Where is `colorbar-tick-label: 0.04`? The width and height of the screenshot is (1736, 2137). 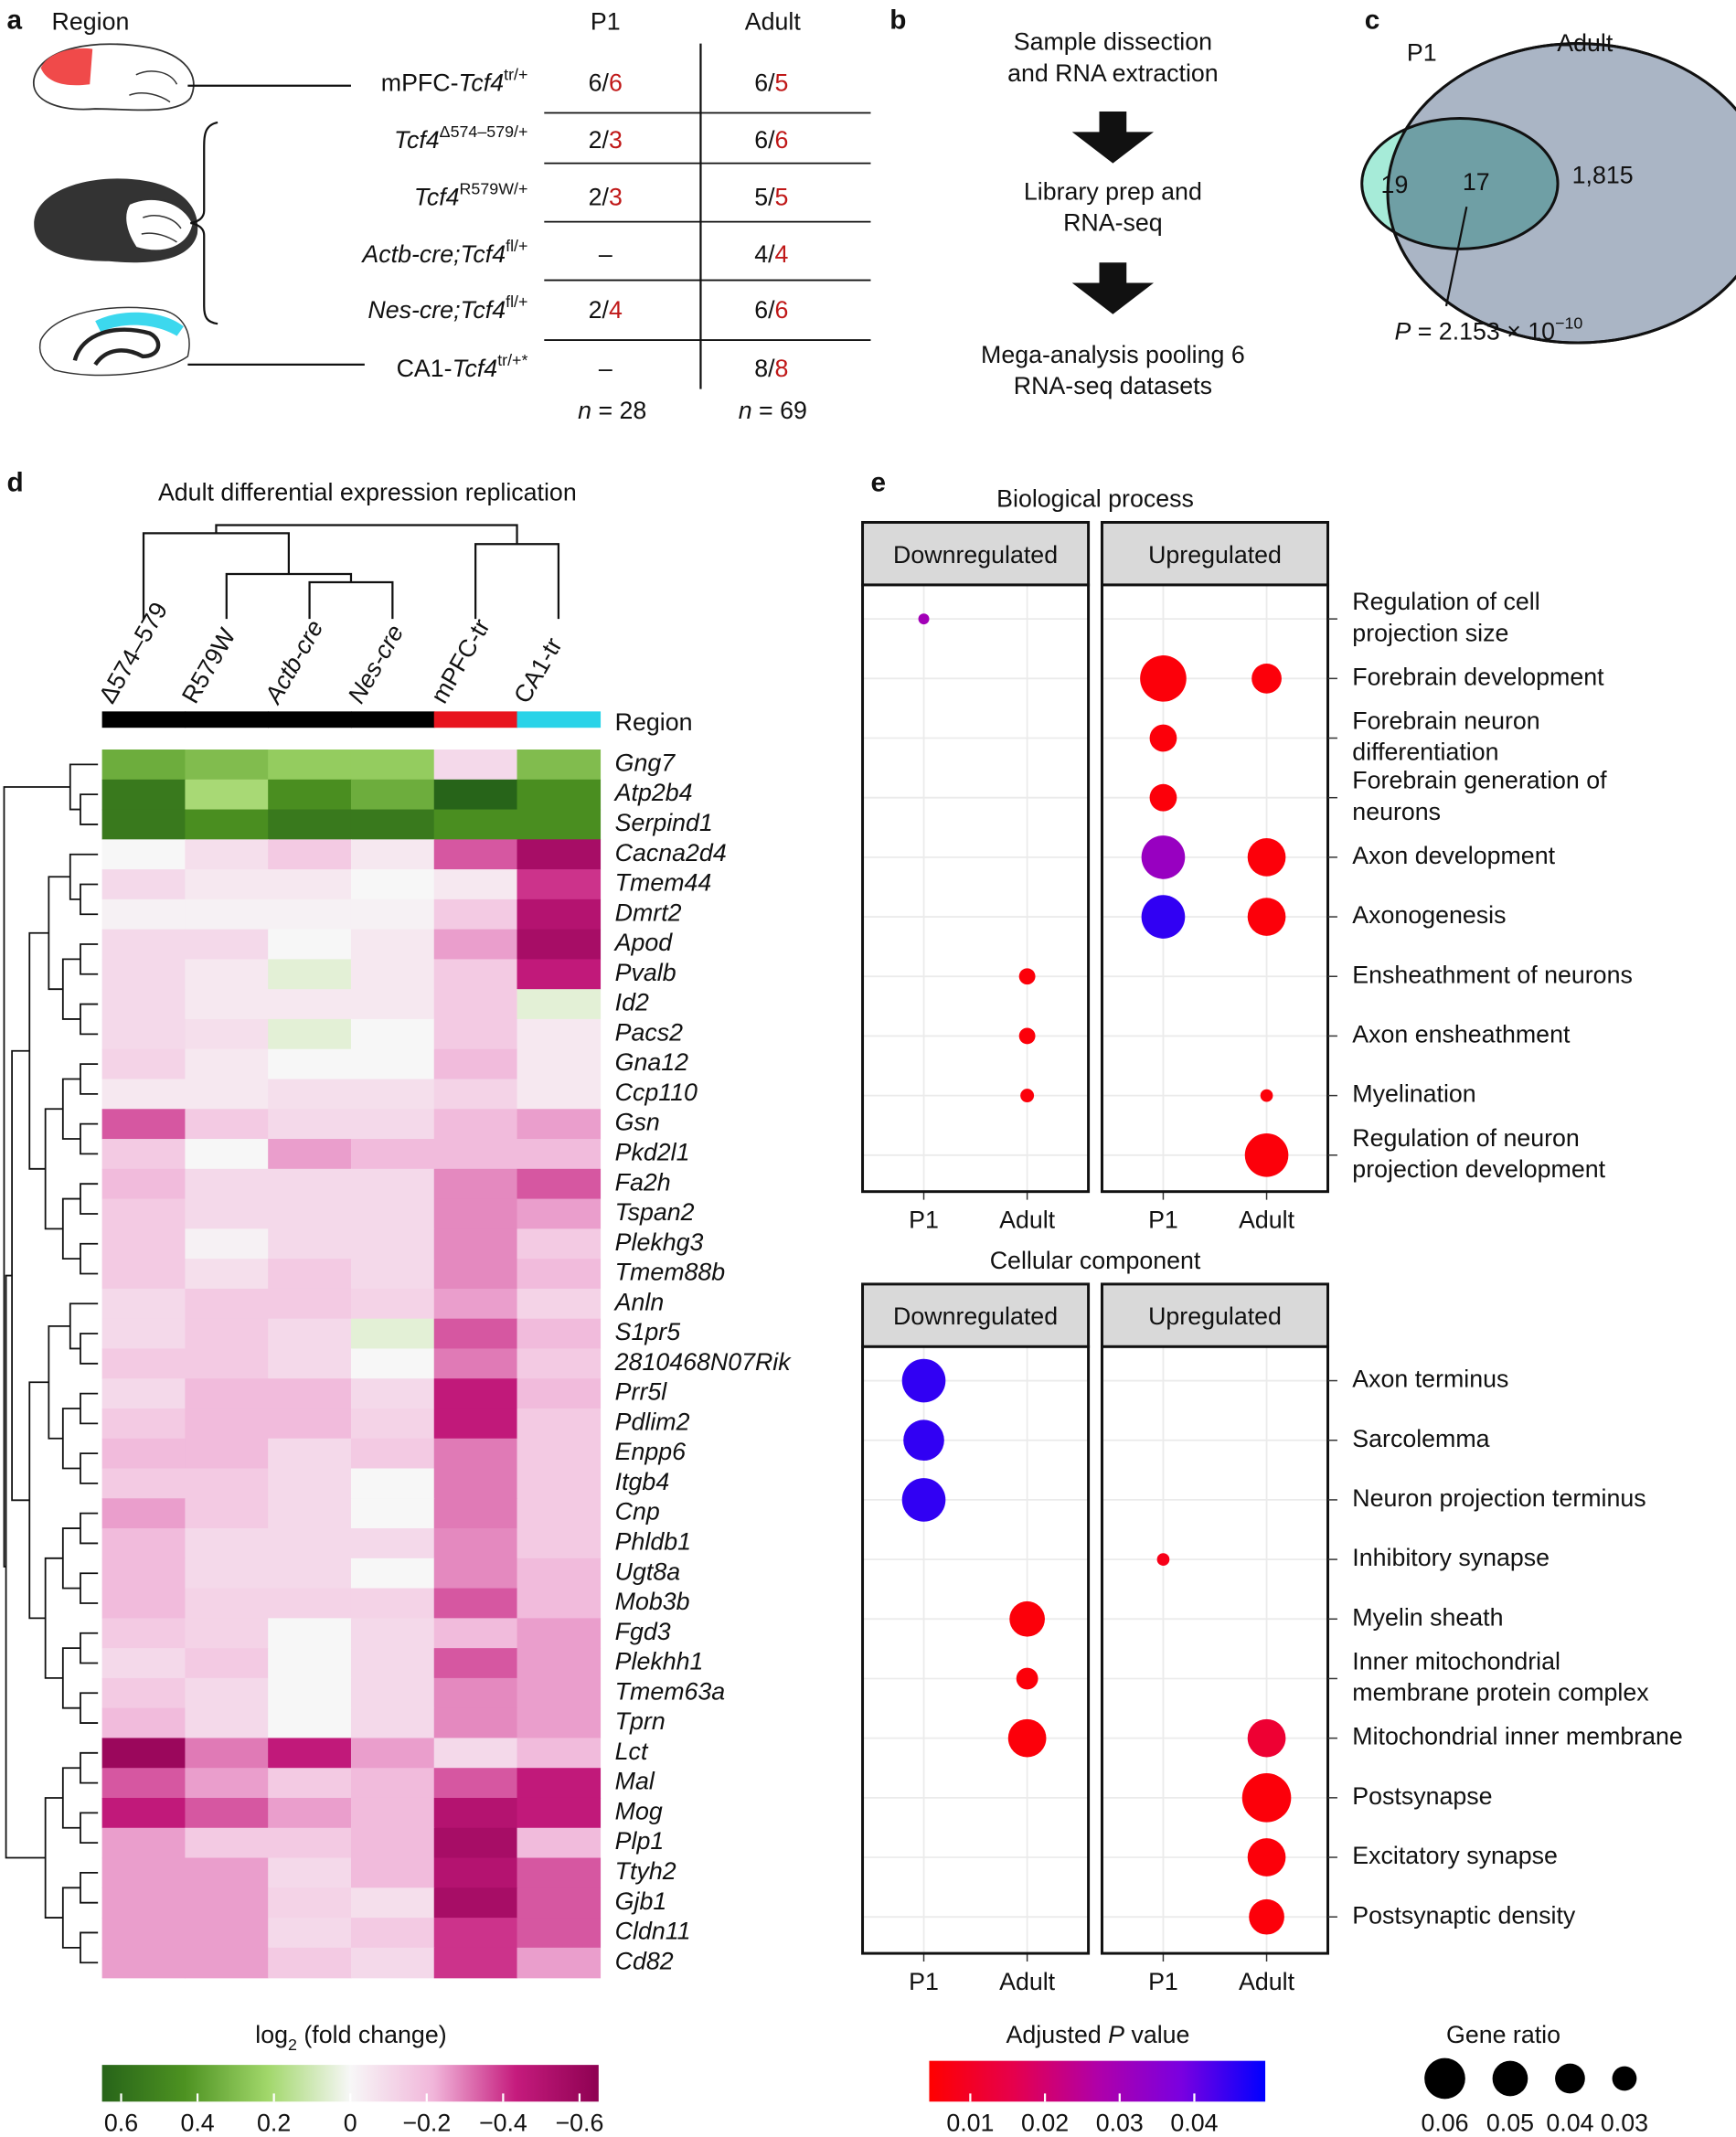 colorbar-tick-label: 0.04 is located at coordinates (1194, 2123).